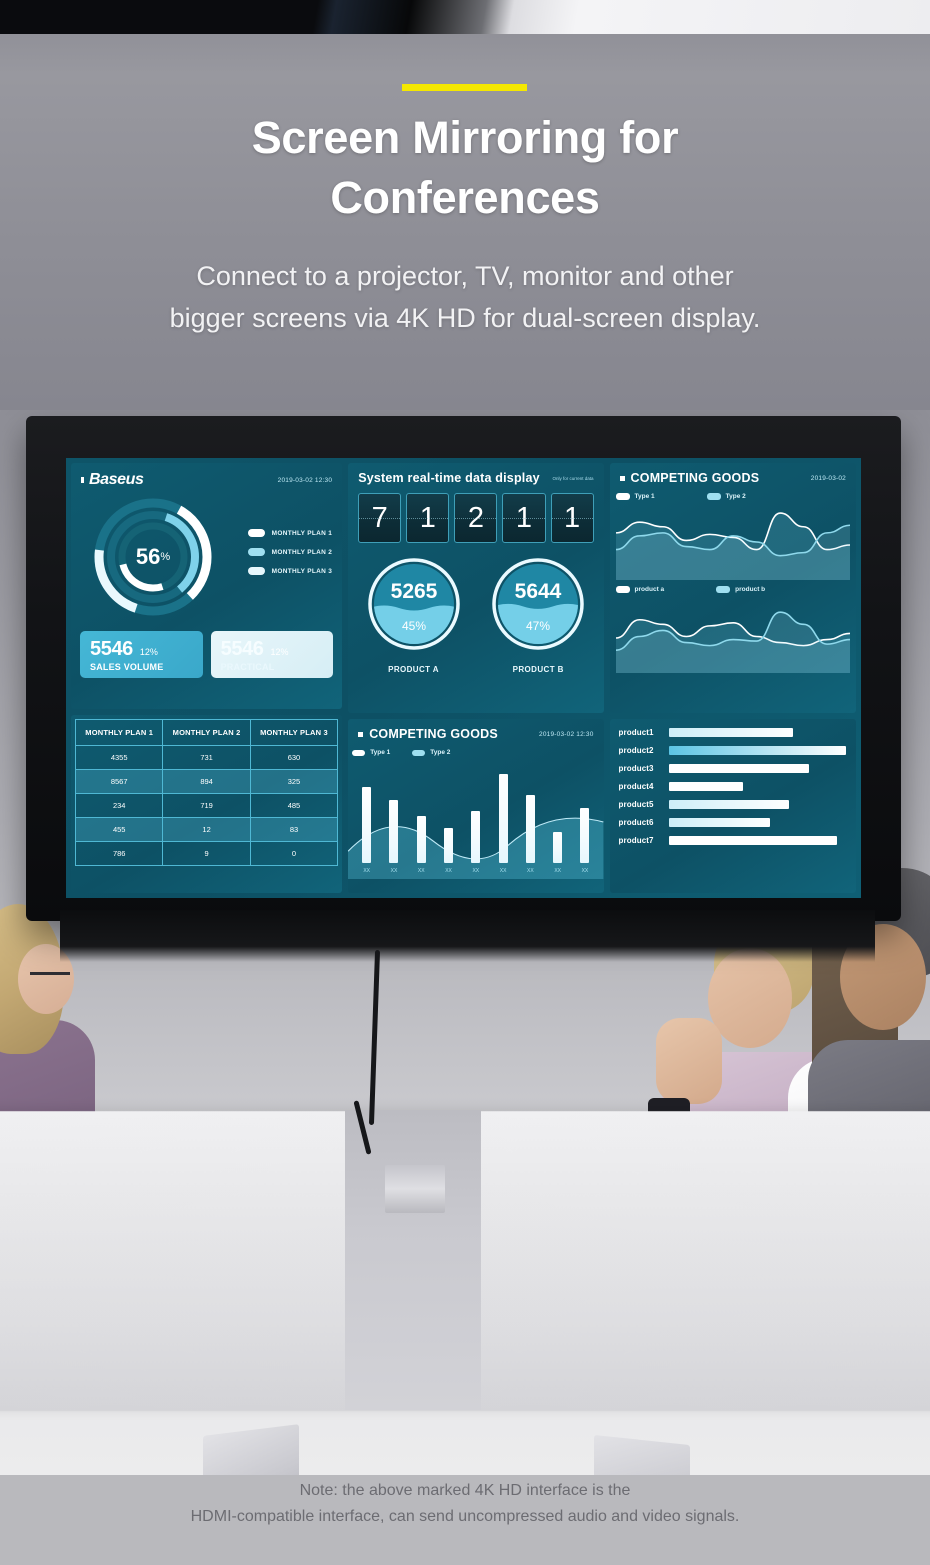  I want to click on kpi-percent: 12%, so click(279, 652).